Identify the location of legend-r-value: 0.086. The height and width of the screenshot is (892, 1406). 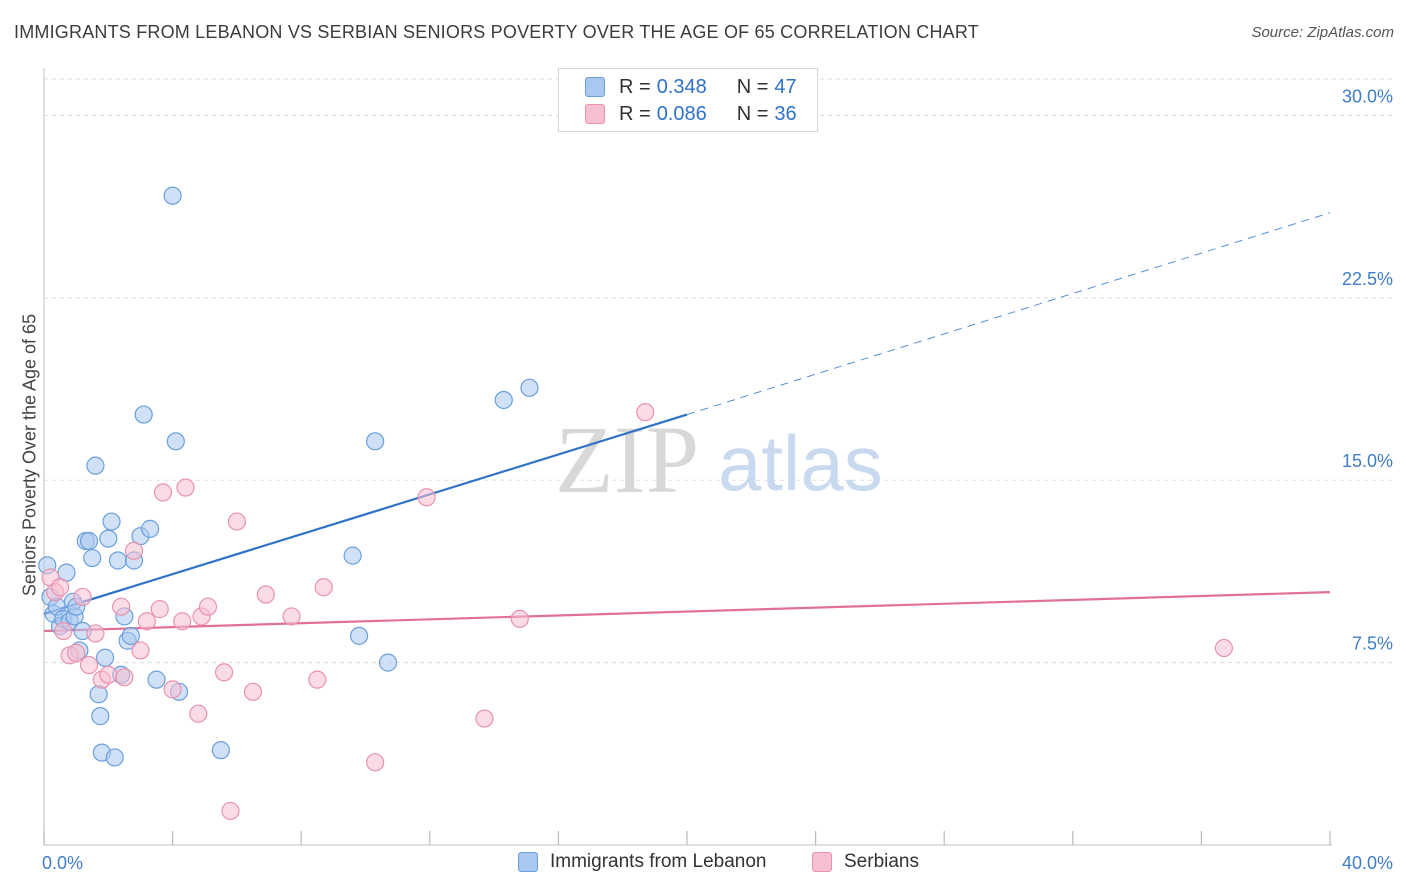
(681, 113).